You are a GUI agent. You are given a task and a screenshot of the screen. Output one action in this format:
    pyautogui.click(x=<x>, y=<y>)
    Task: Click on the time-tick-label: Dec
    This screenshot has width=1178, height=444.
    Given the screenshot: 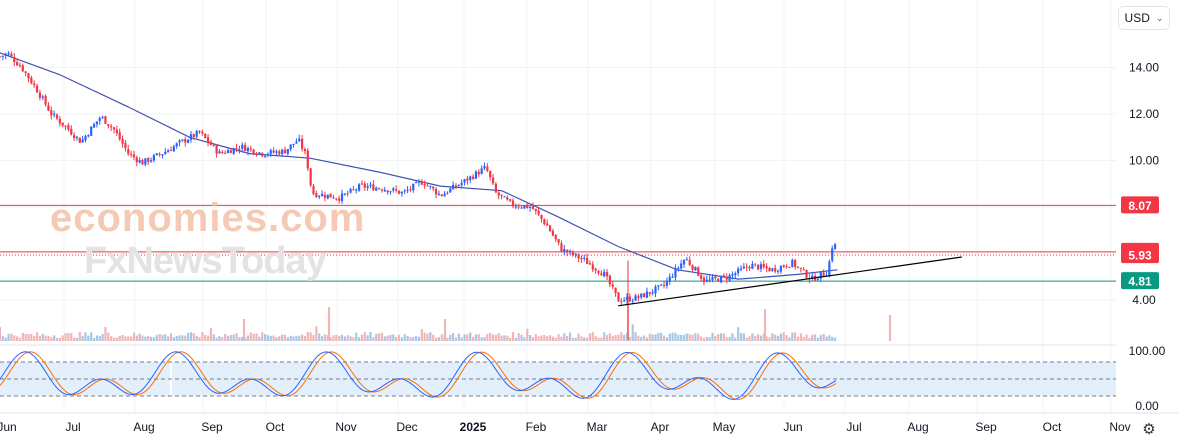 What is the action you would take?
    pyautogui.click(x=406, y=427)
    